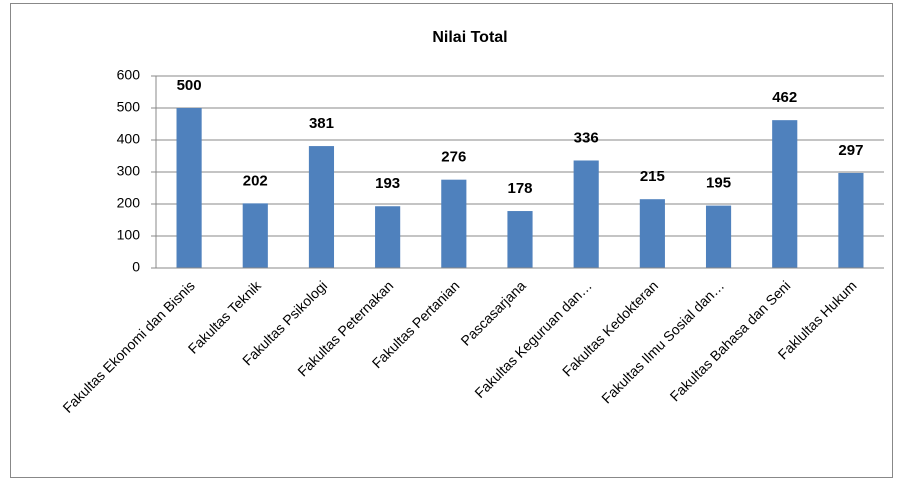 The image size is (897, 484). Describe the element at coordinates (387, 183) in the screenshot. I see `data-label: 193` at that location.